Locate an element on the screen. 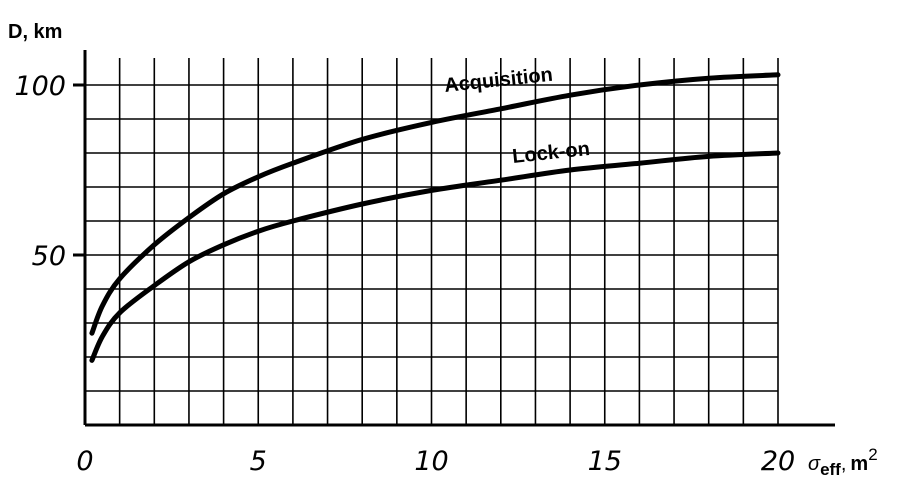 The width and height of the screenshot is (918, 498). x-tick-label: 20 is located at coordinates (778, 461).